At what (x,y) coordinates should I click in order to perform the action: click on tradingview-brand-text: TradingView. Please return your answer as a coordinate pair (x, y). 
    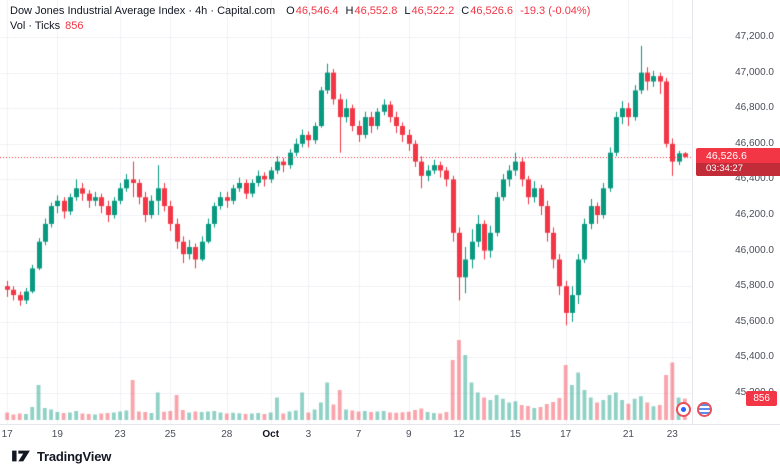
    Looking at the image, I should click on (74, 456).